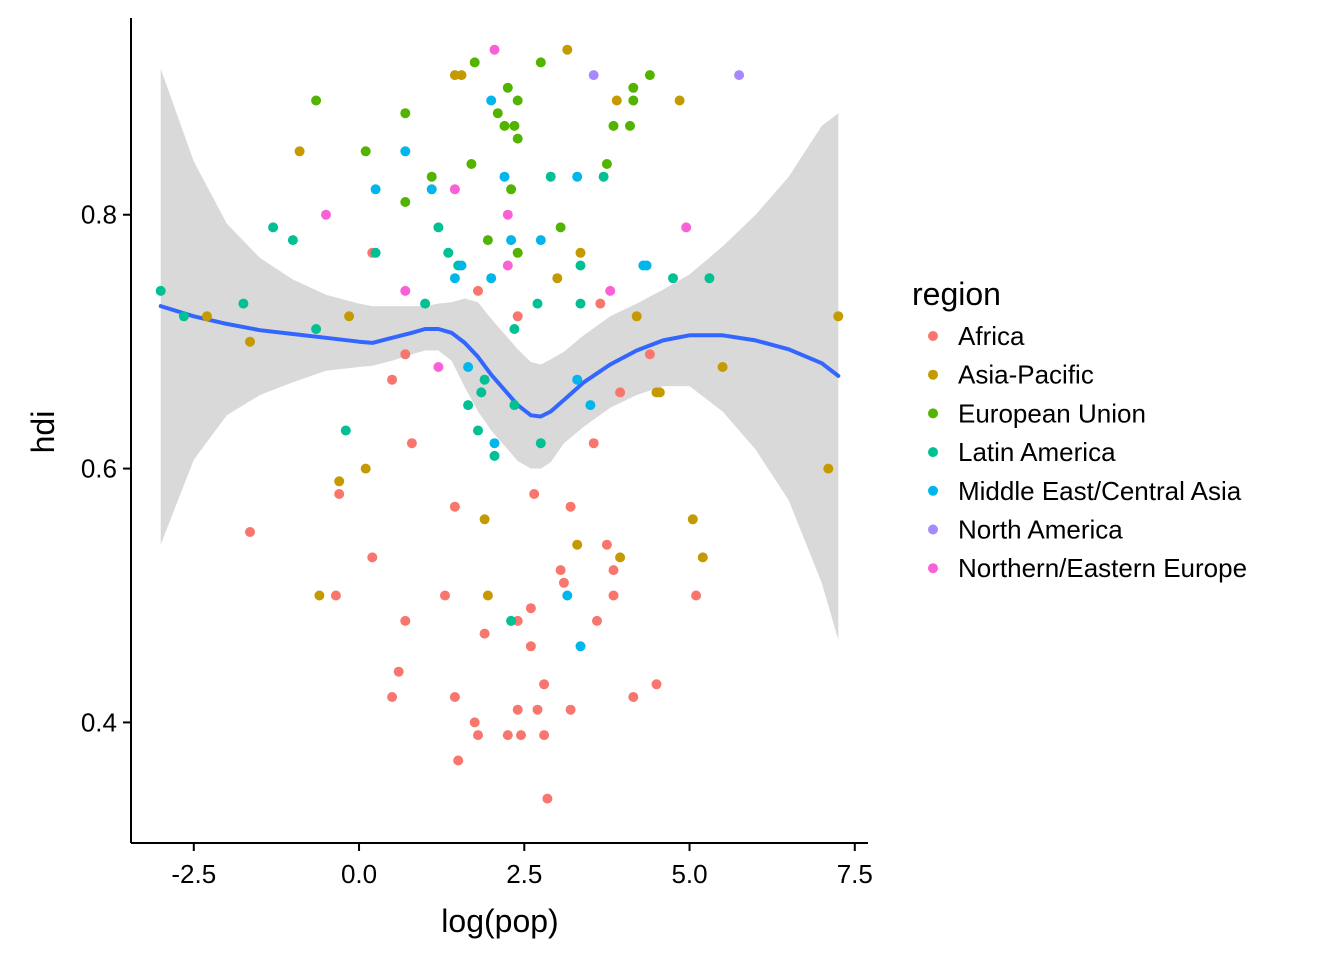 Image resolution: width=1344 pixels, height=960 pixels. What do you see at coordinates (933, 529) in the screenshot?
I see `legend-key-north-america` at bounding box center [933, 529].